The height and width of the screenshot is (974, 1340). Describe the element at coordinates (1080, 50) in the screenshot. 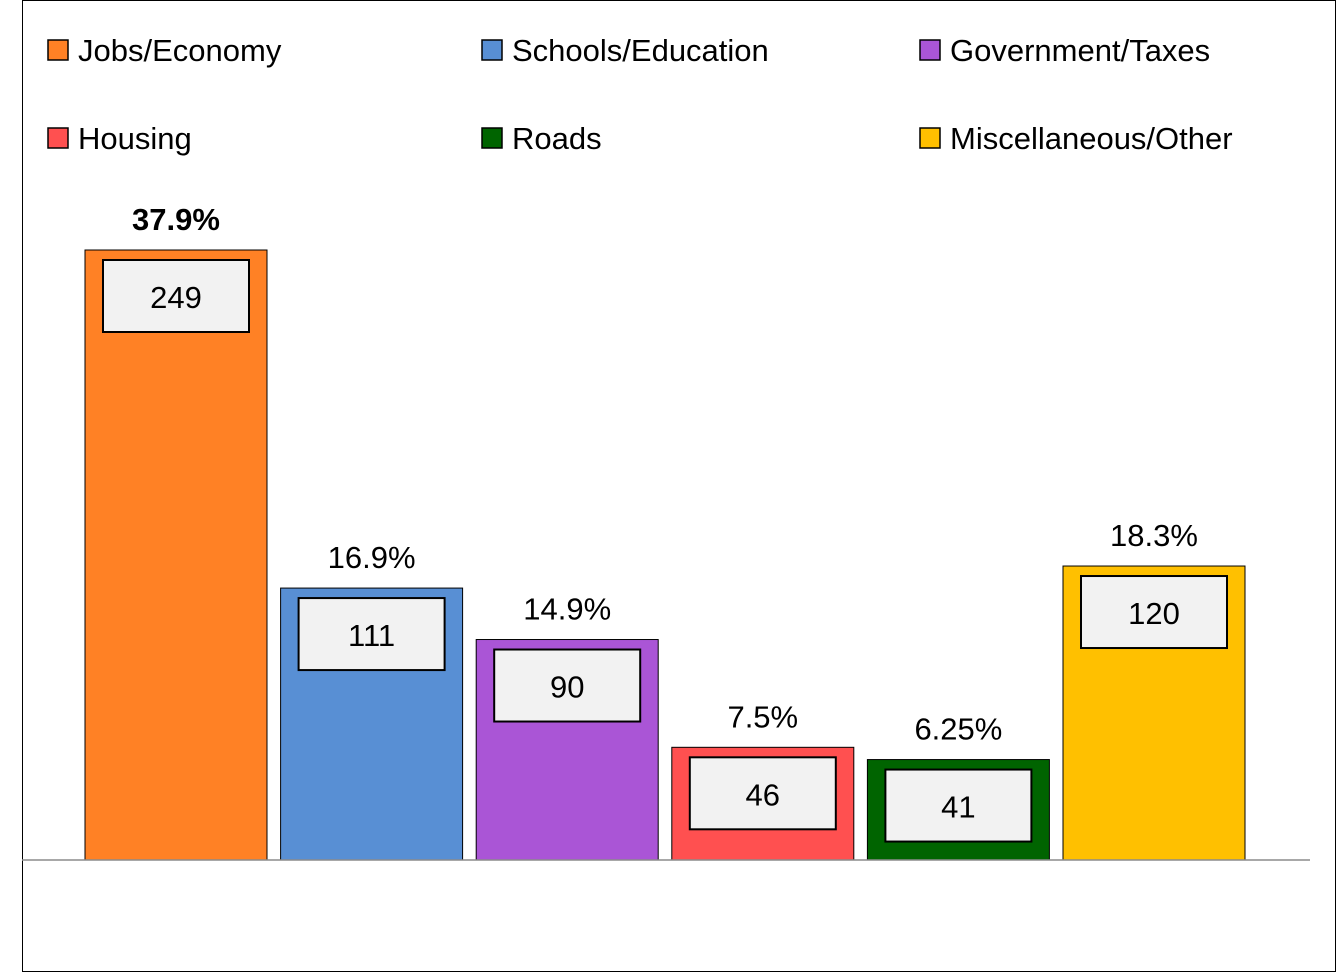

I see `legend-label: Government/Taxes` at that location.